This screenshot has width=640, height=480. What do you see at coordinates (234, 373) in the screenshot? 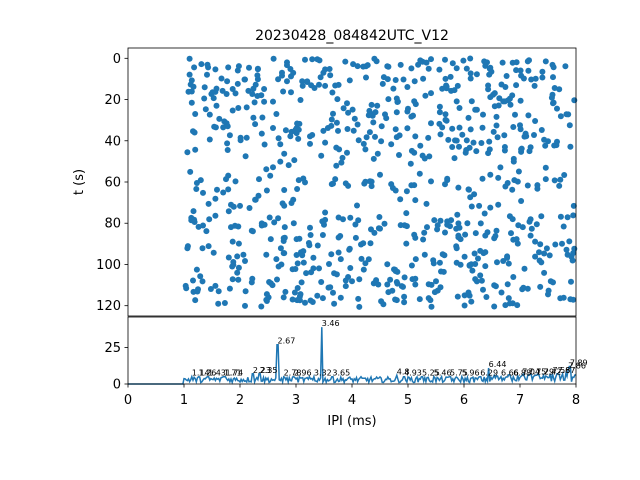
I see `peak-label: 1.74` at bounding box center [234, 373].